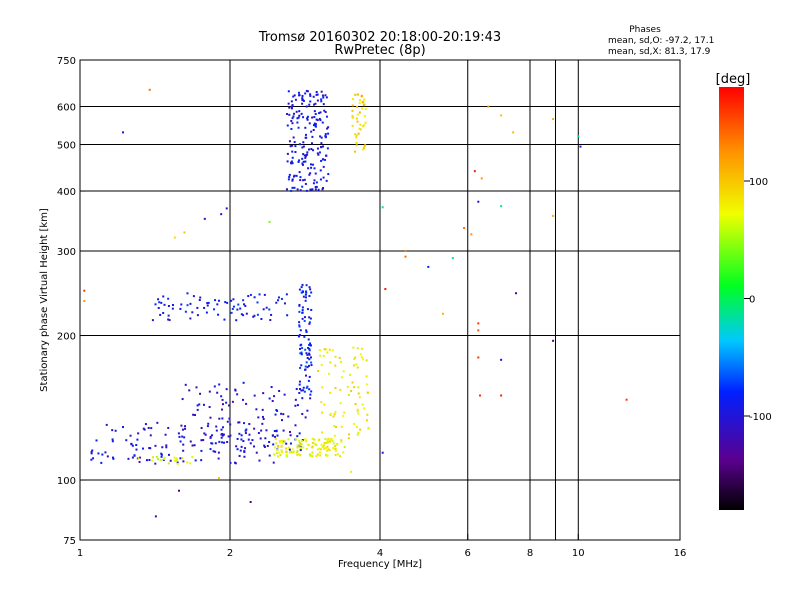 The width and height of the screenshot is (800, 604). I want to click on stats-heading: Phases, so click(645, 30).